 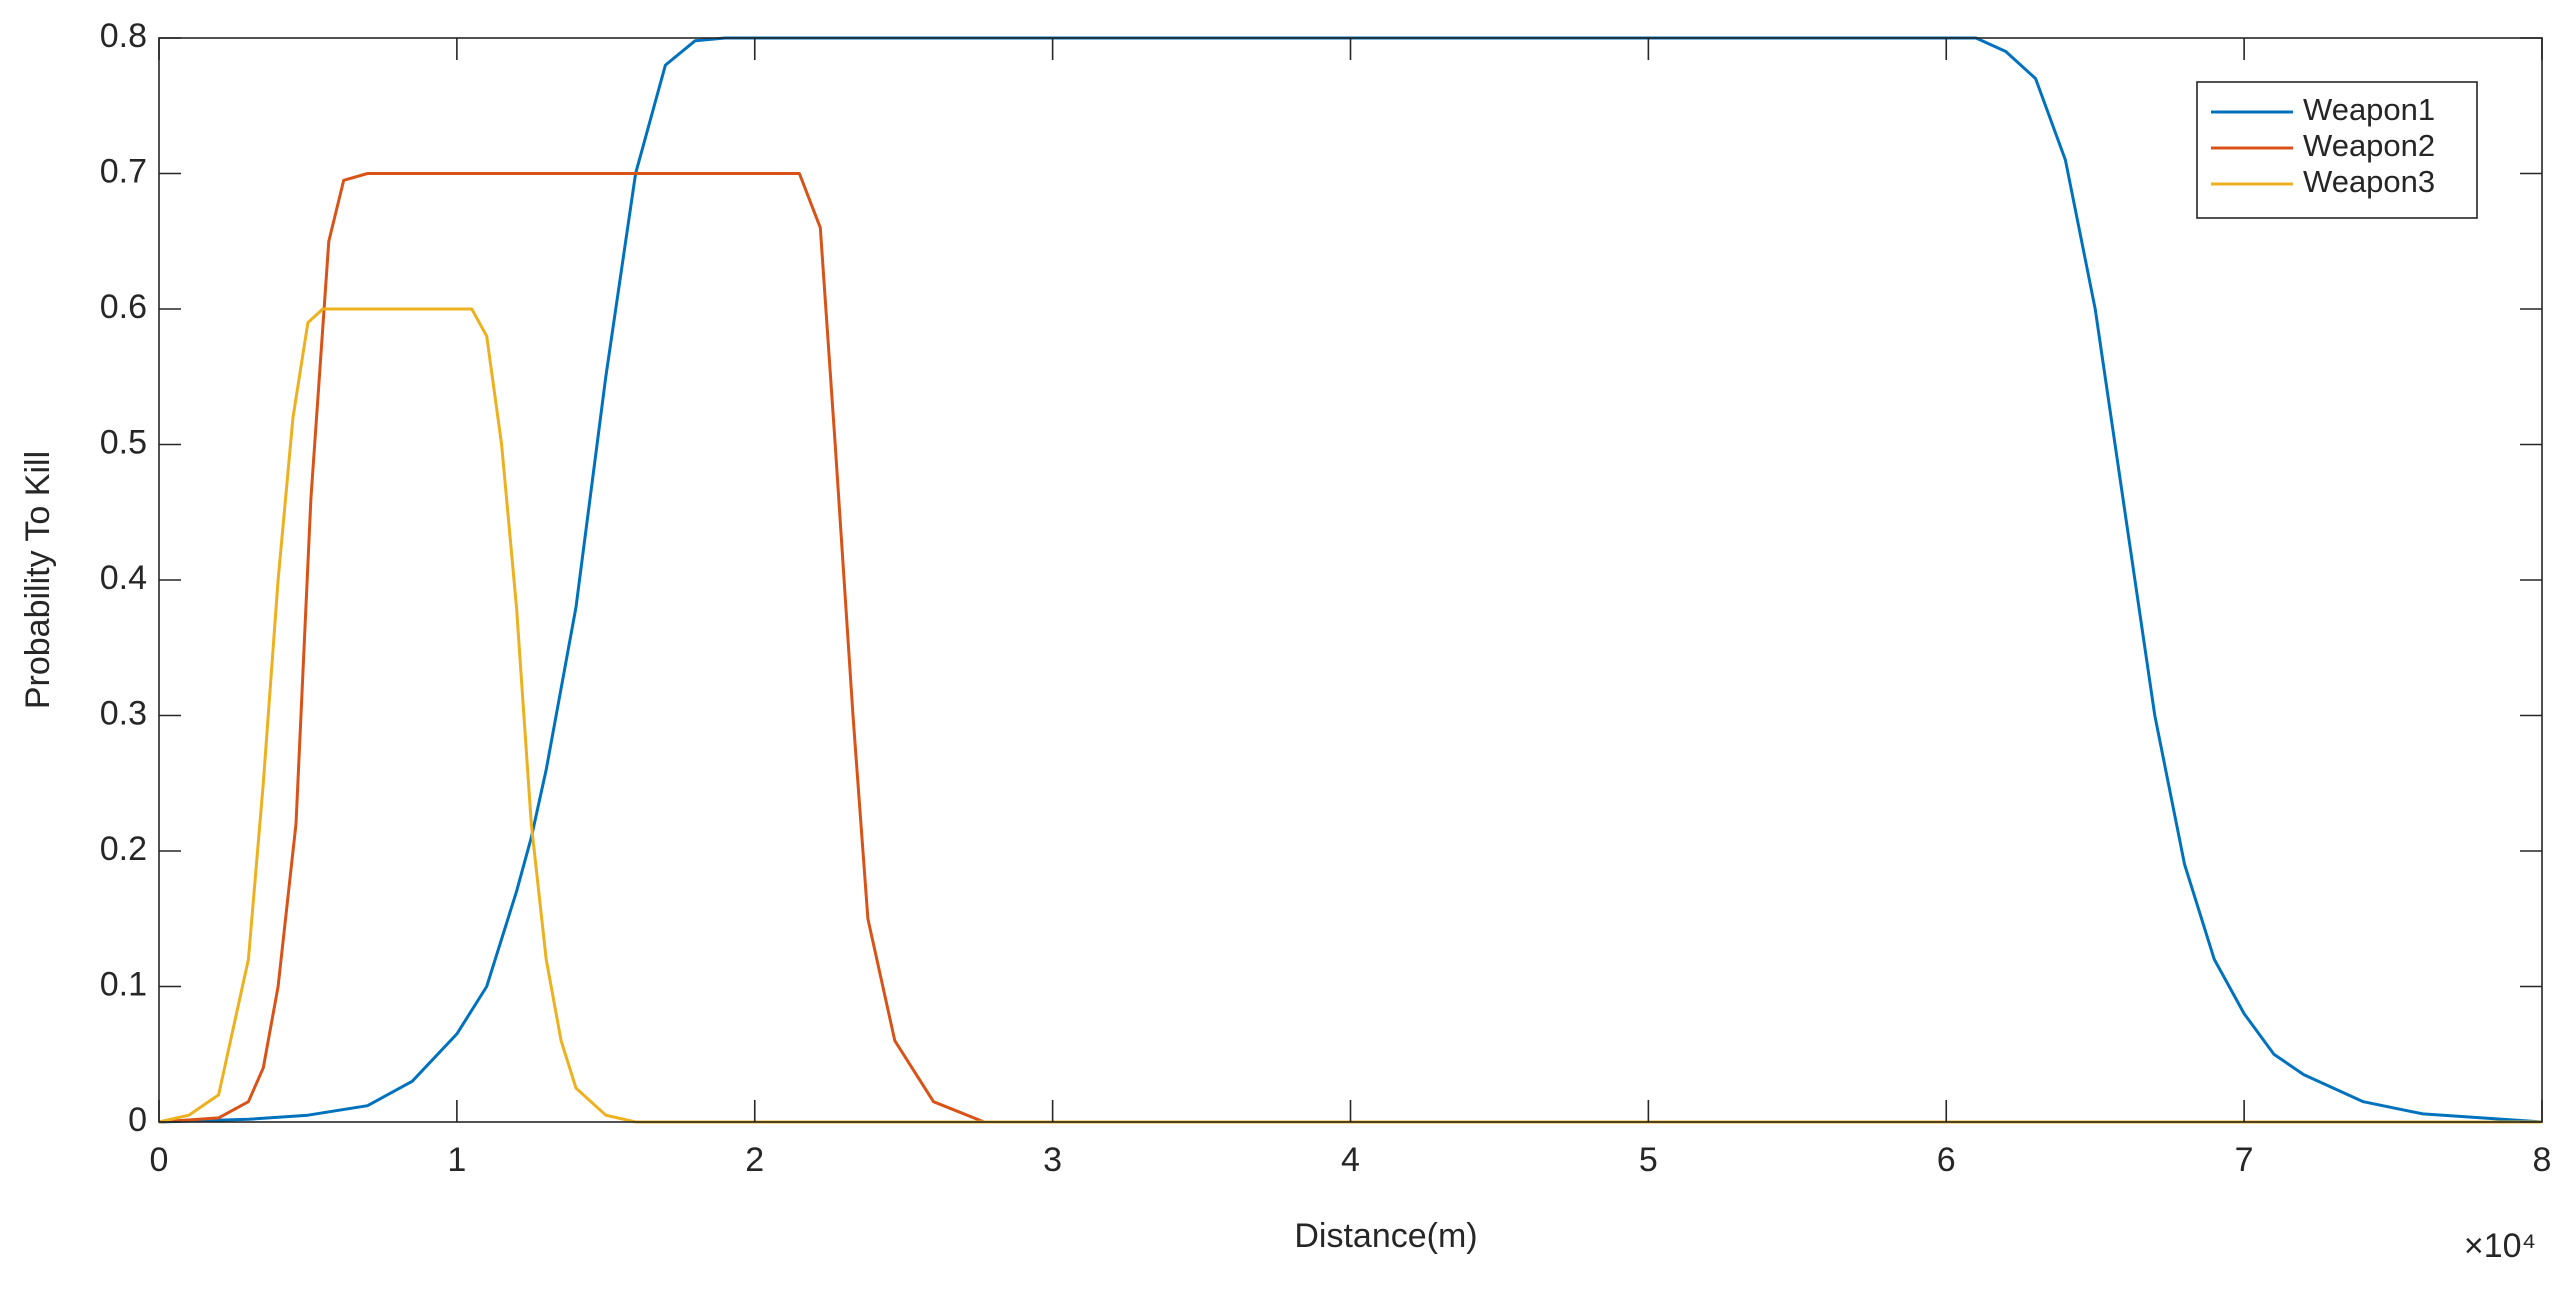 What do you see at coordinates (1648, 1160) in the screenshot?
I see `x-tick-label: 5` at bounding box center [1648, 1160].